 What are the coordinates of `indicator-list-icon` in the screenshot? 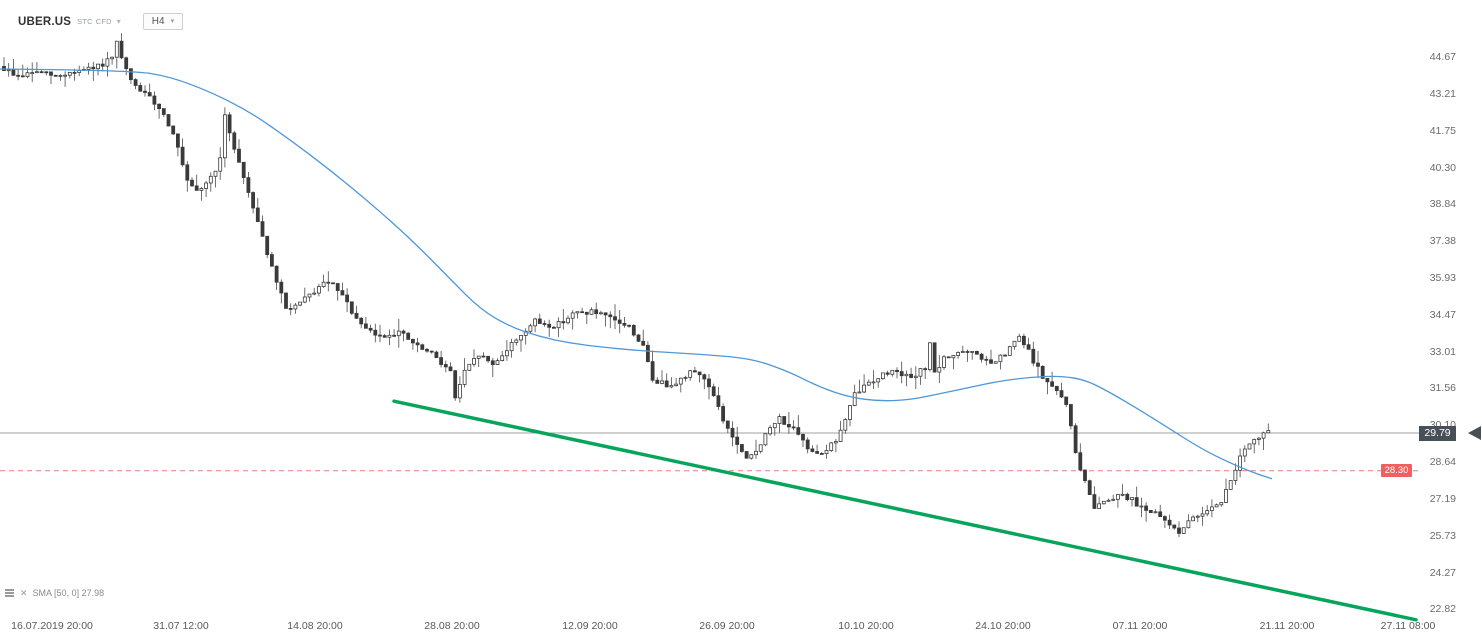 It's located at (9, 593).